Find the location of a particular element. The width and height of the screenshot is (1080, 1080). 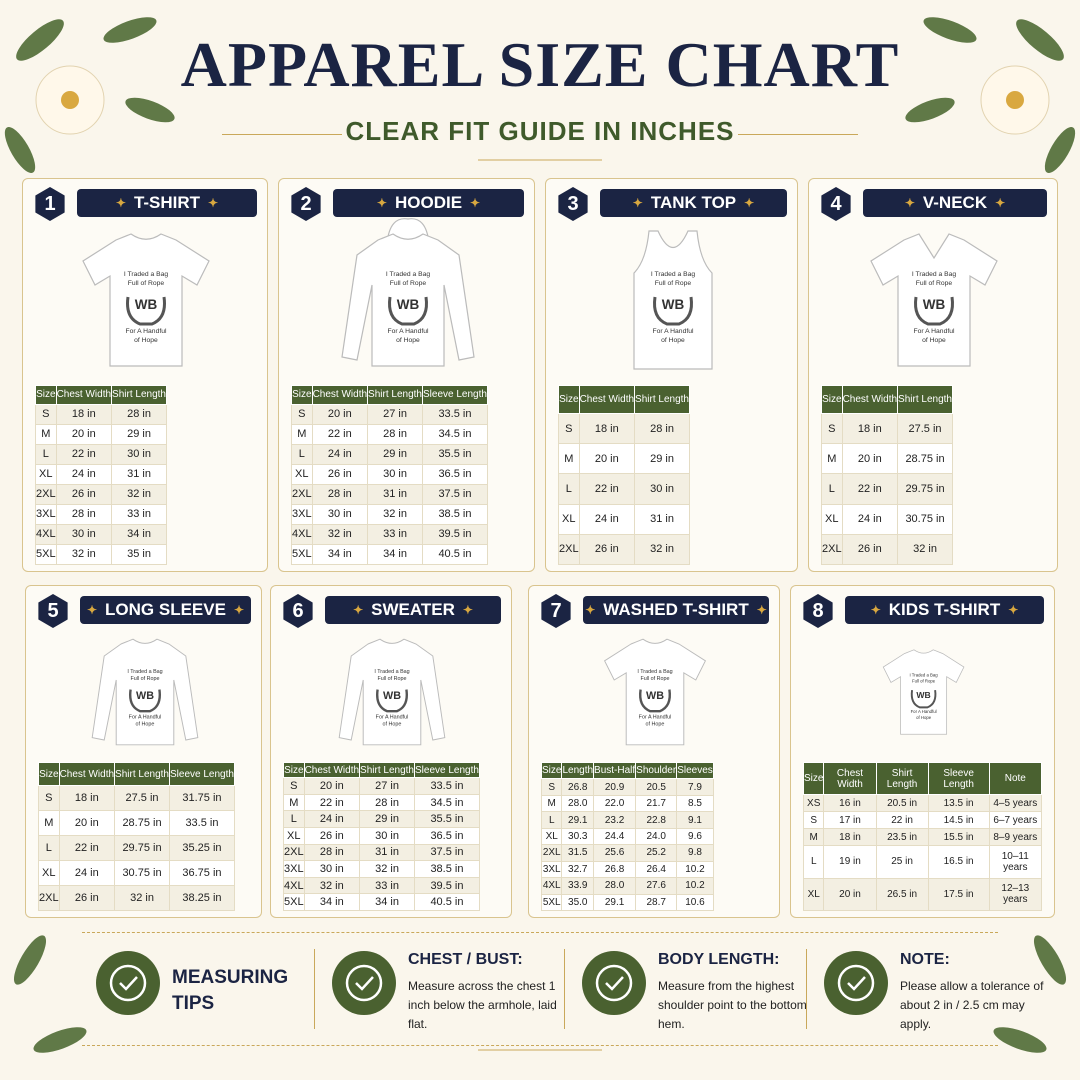

table-row: L 22 in 29.75 in is located at coordinates (887, 489).